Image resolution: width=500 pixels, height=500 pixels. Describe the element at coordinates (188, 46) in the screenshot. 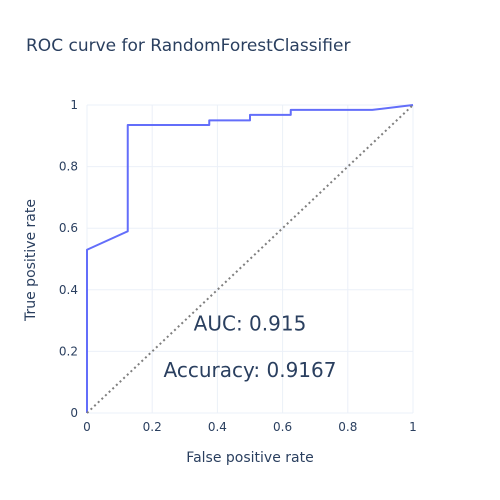

I see `chart-title: ROC curve for RandomForestClassifier` at that location.